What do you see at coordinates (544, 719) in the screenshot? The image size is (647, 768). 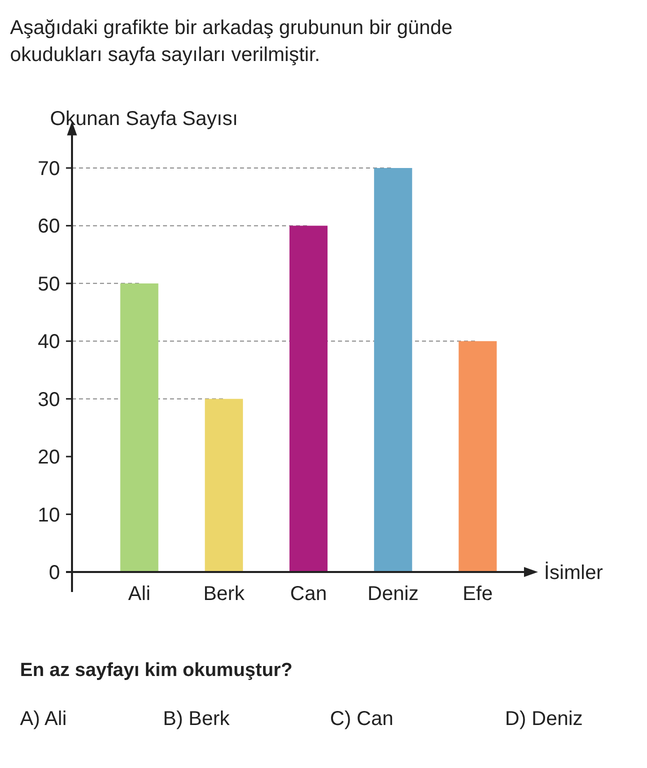 I see `text: D) Deniz` at bounding box center [544, 719].